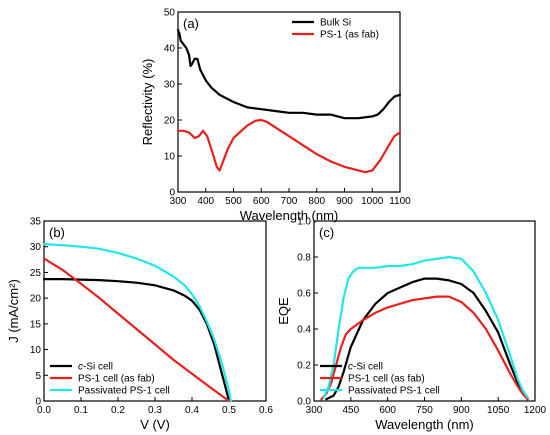 The image size is (550, 435). Describe the element at coordinates (170, 49) in the screenshot. I see `y-tick-label: 40` at that location.